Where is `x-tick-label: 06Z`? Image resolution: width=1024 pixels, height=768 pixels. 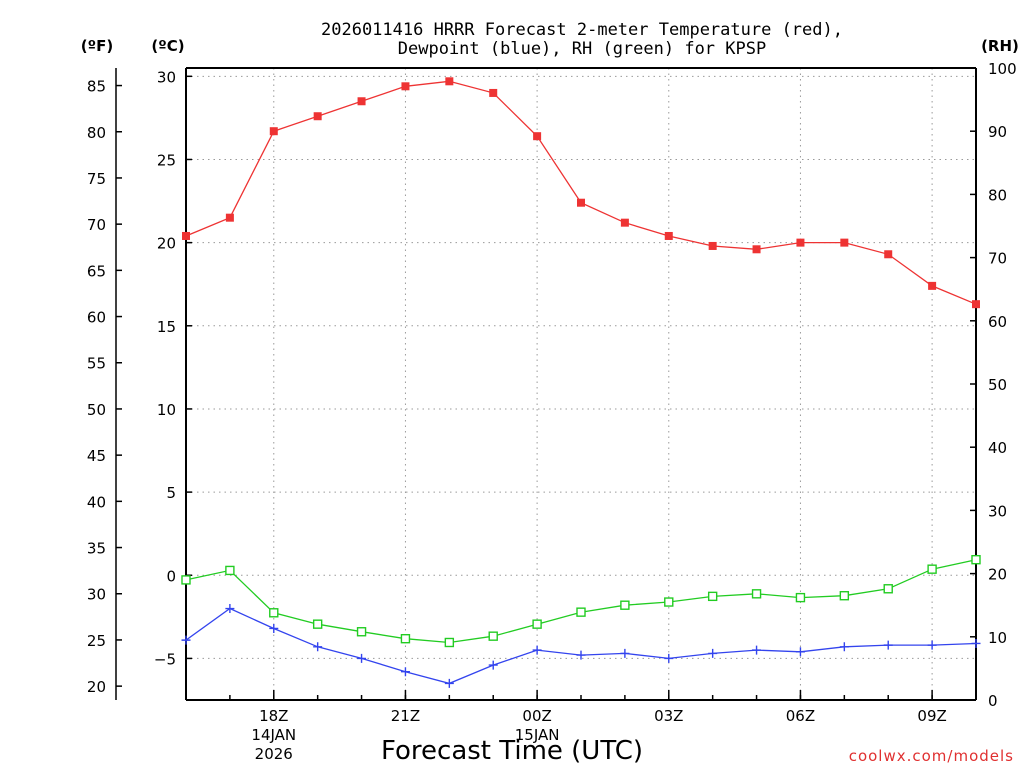
x-tick-label: 06Z is located at coordinates (800, 716).